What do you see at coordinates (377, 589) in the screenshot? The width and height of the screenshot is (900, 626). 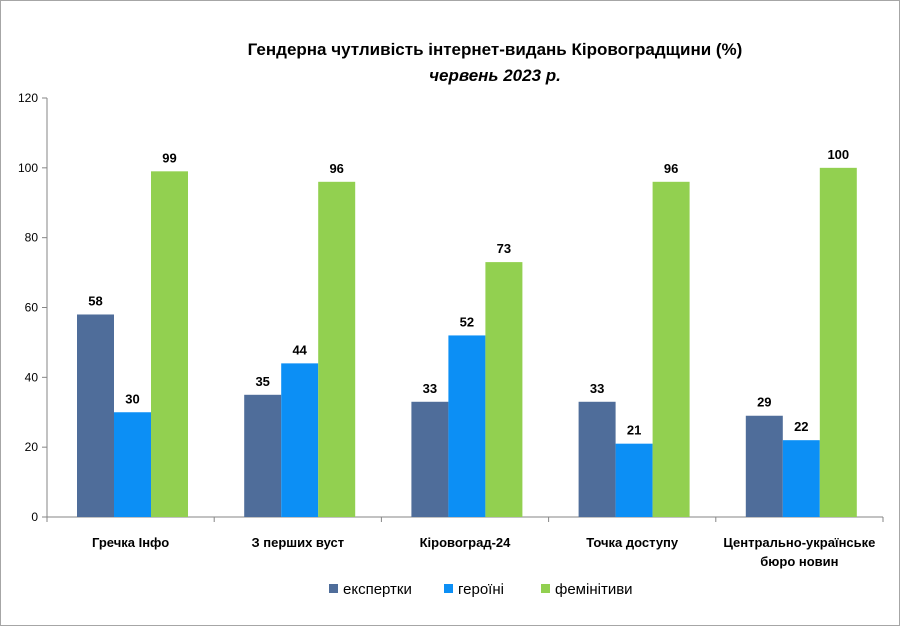 I see `legend-label: експертки` at bounding box center [377, 589].